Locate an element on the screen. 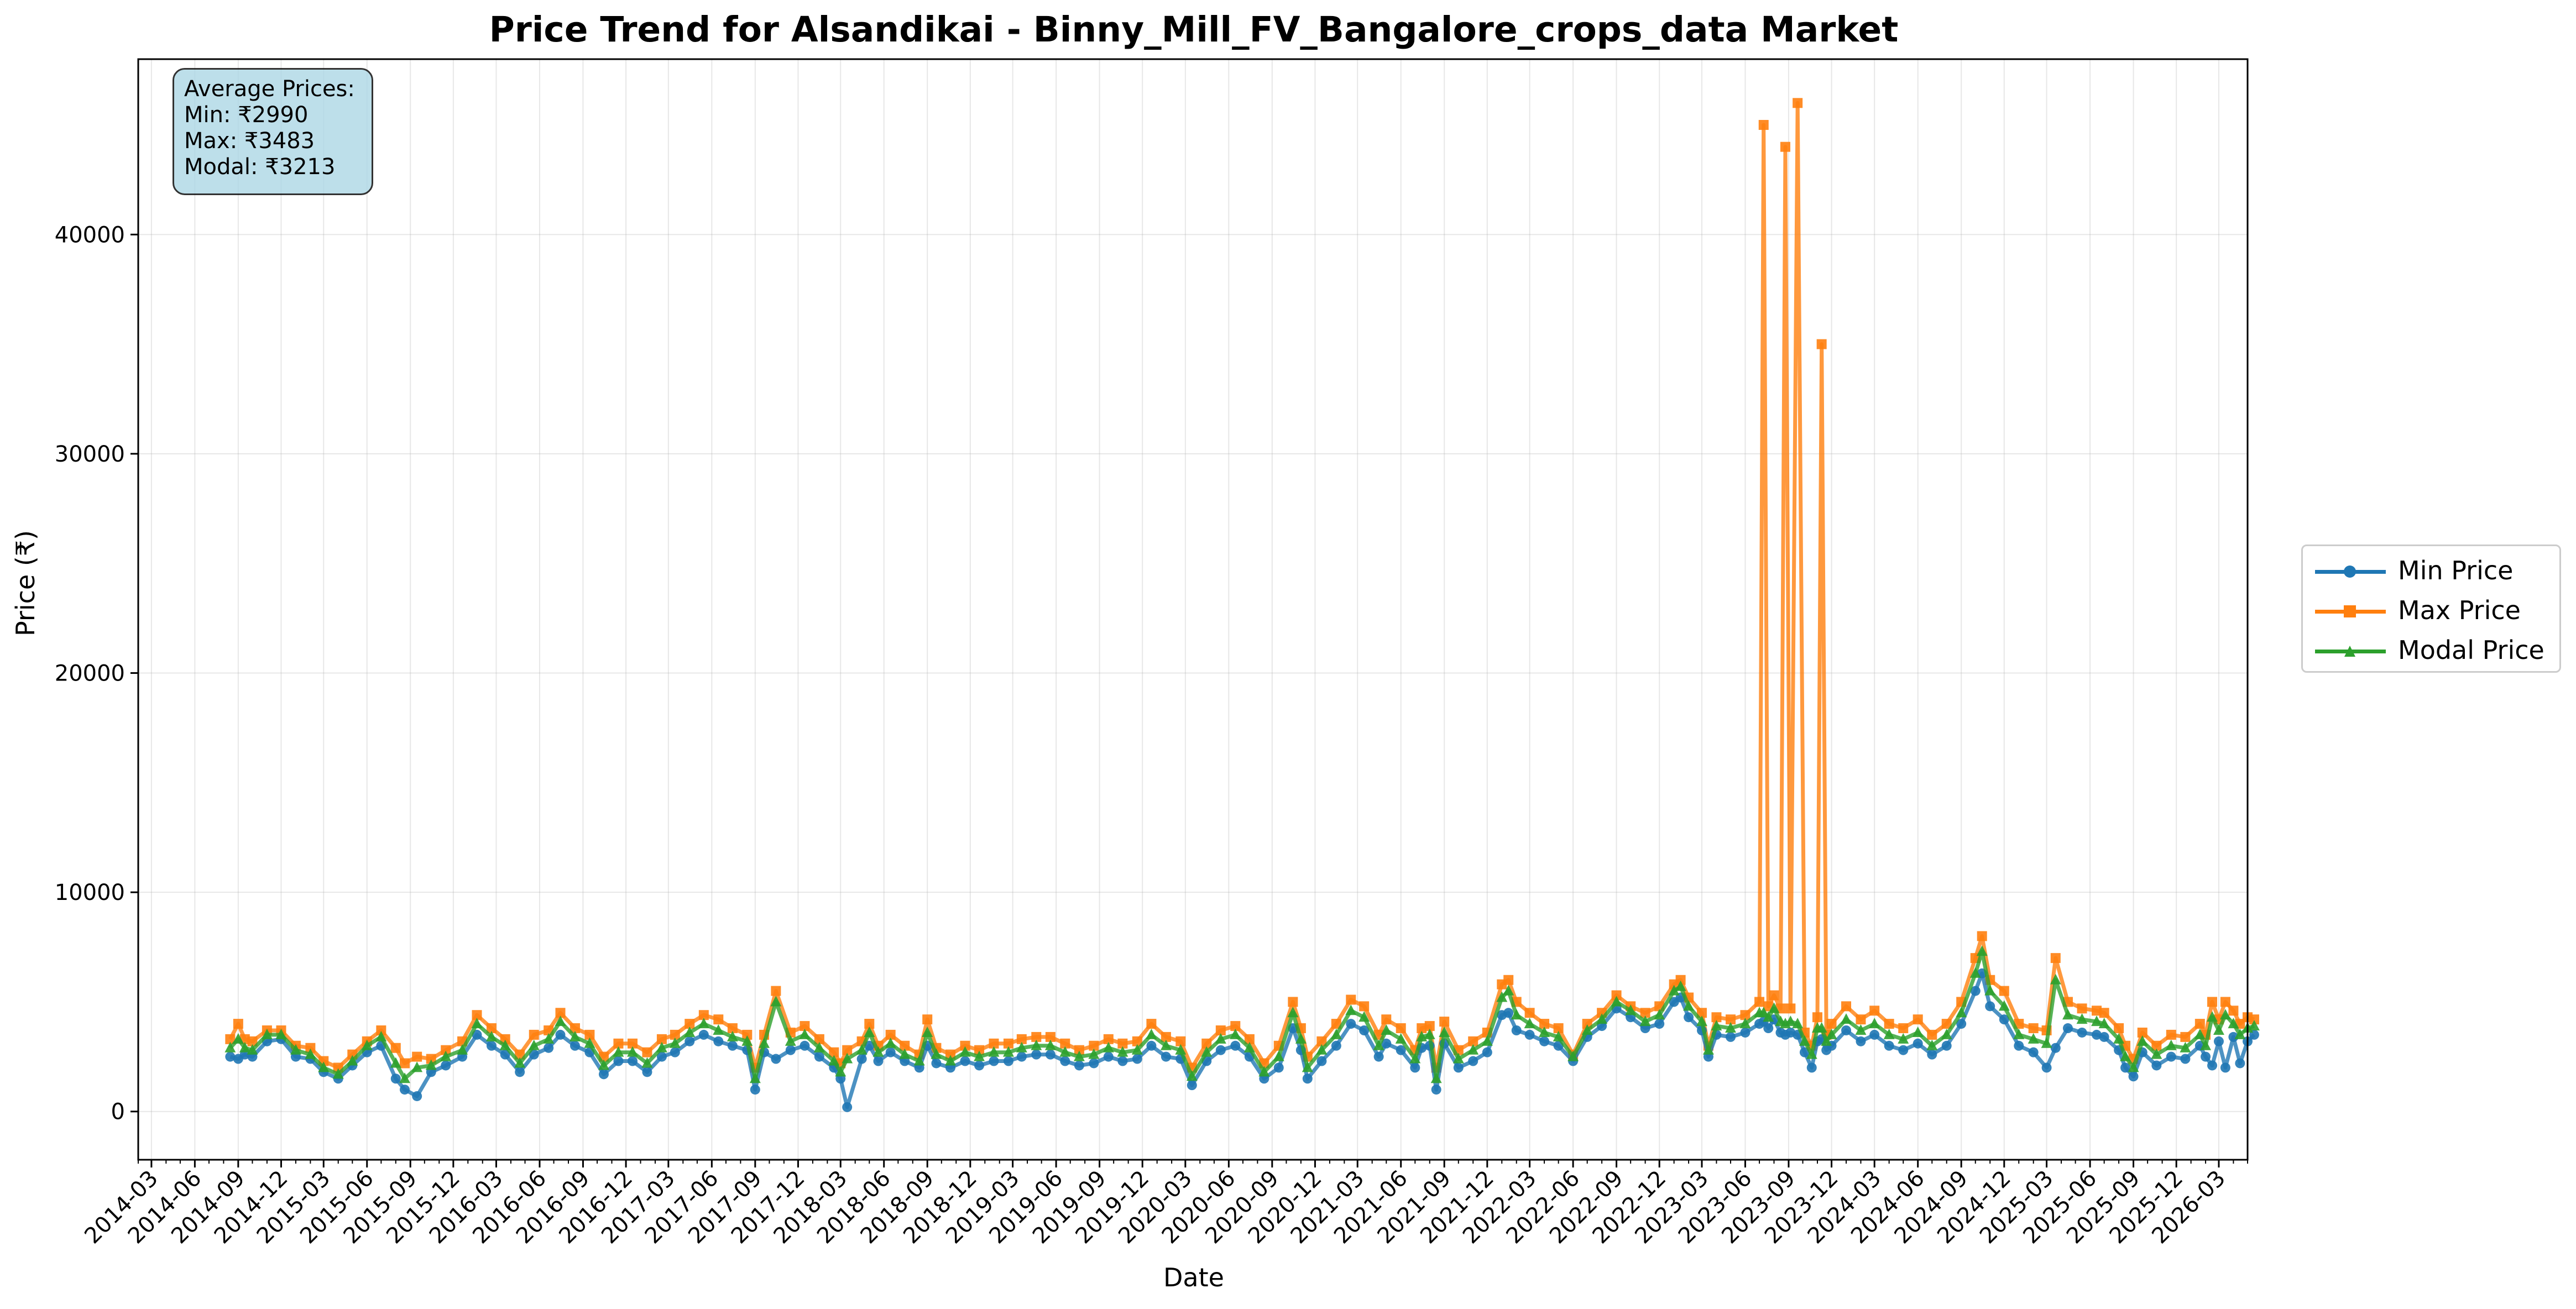 The width and height of the screenshot is (2576, 1309). y-tick-label: 10000 is located at coordinates (90, 893).